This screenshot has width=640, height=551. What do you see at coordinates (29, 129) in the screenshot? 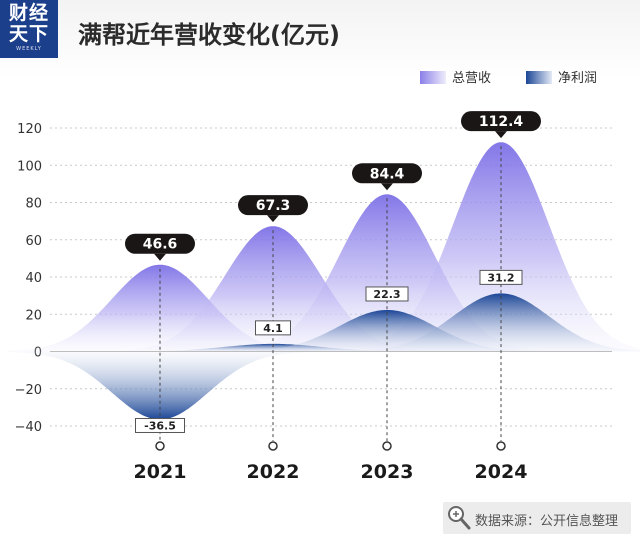
I see `y-tick-label: 120` at bounding box center [29, 129].